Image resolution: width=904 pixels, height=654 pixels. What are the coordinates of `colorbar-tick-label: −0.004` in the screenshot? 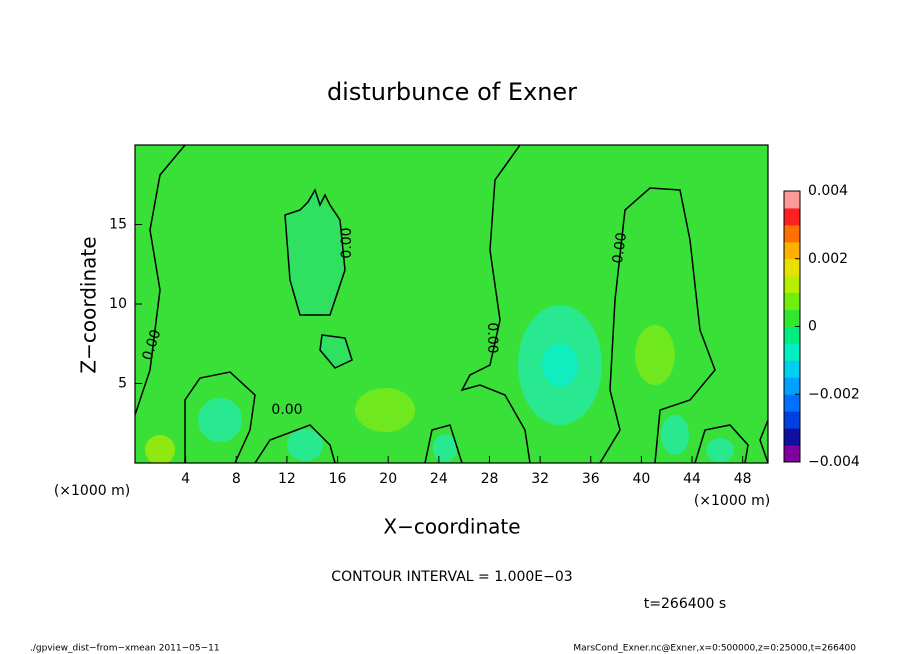 It's located at (834, 462).